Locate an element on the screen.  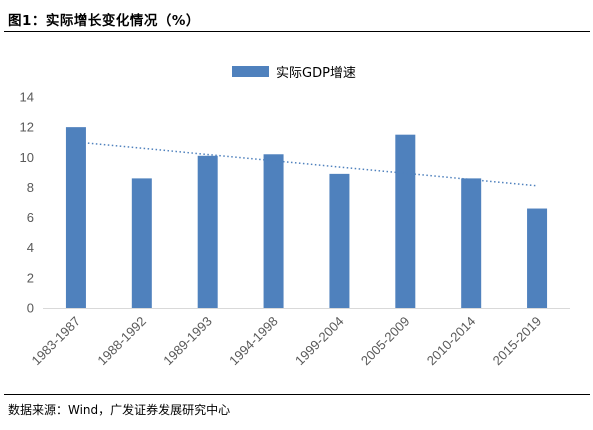
bar-1983-1987 is located at coordinates (75, 218).